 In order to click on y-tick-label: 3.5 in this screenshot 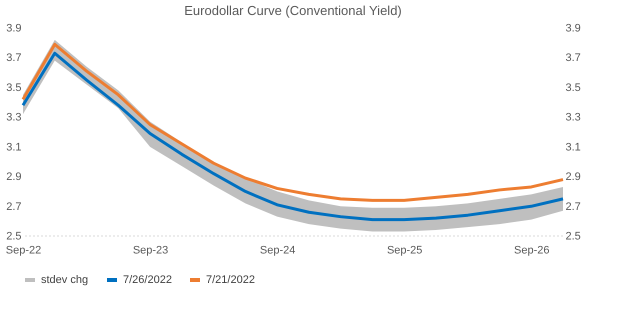, I will do `click(14, 88)`.